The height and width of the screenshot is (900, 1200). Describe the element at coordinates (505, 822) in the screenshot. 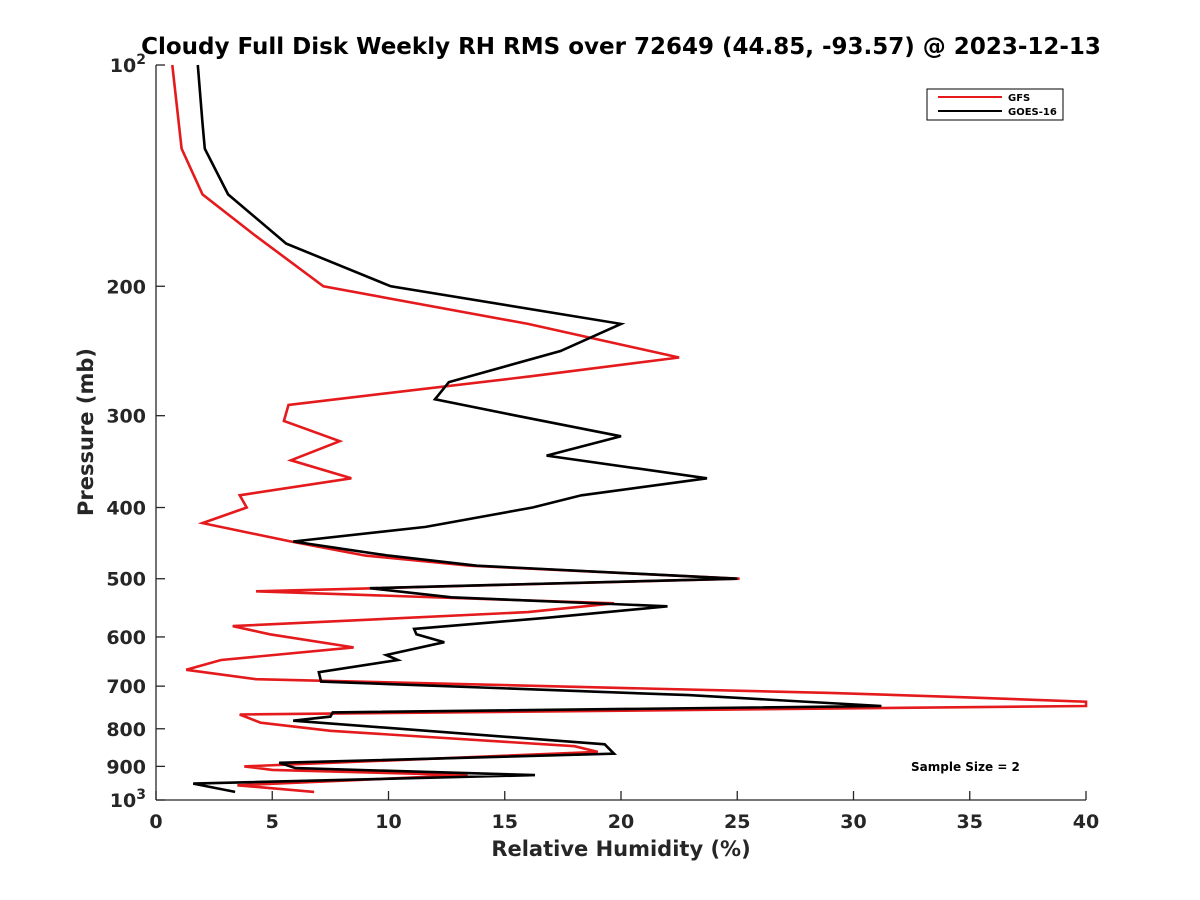

I see `x-tick-label: 15` at that location.